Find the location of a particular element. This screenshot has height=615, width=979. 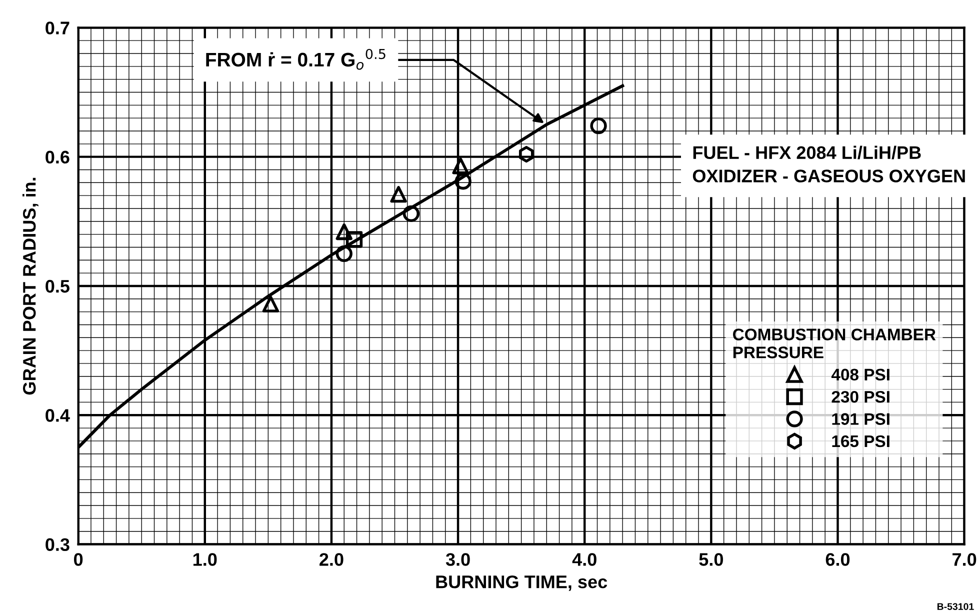

x-axis-title: BURNING TIME, sec is located at coordinates (522, 583).